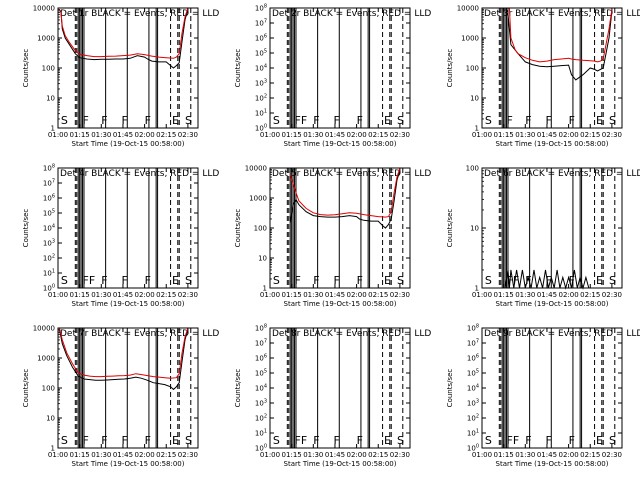 The image size is (640, 480). Describe the element at coordinates (46, 39) in the screenshot. I see `y-tick-label: 1000` at that location.